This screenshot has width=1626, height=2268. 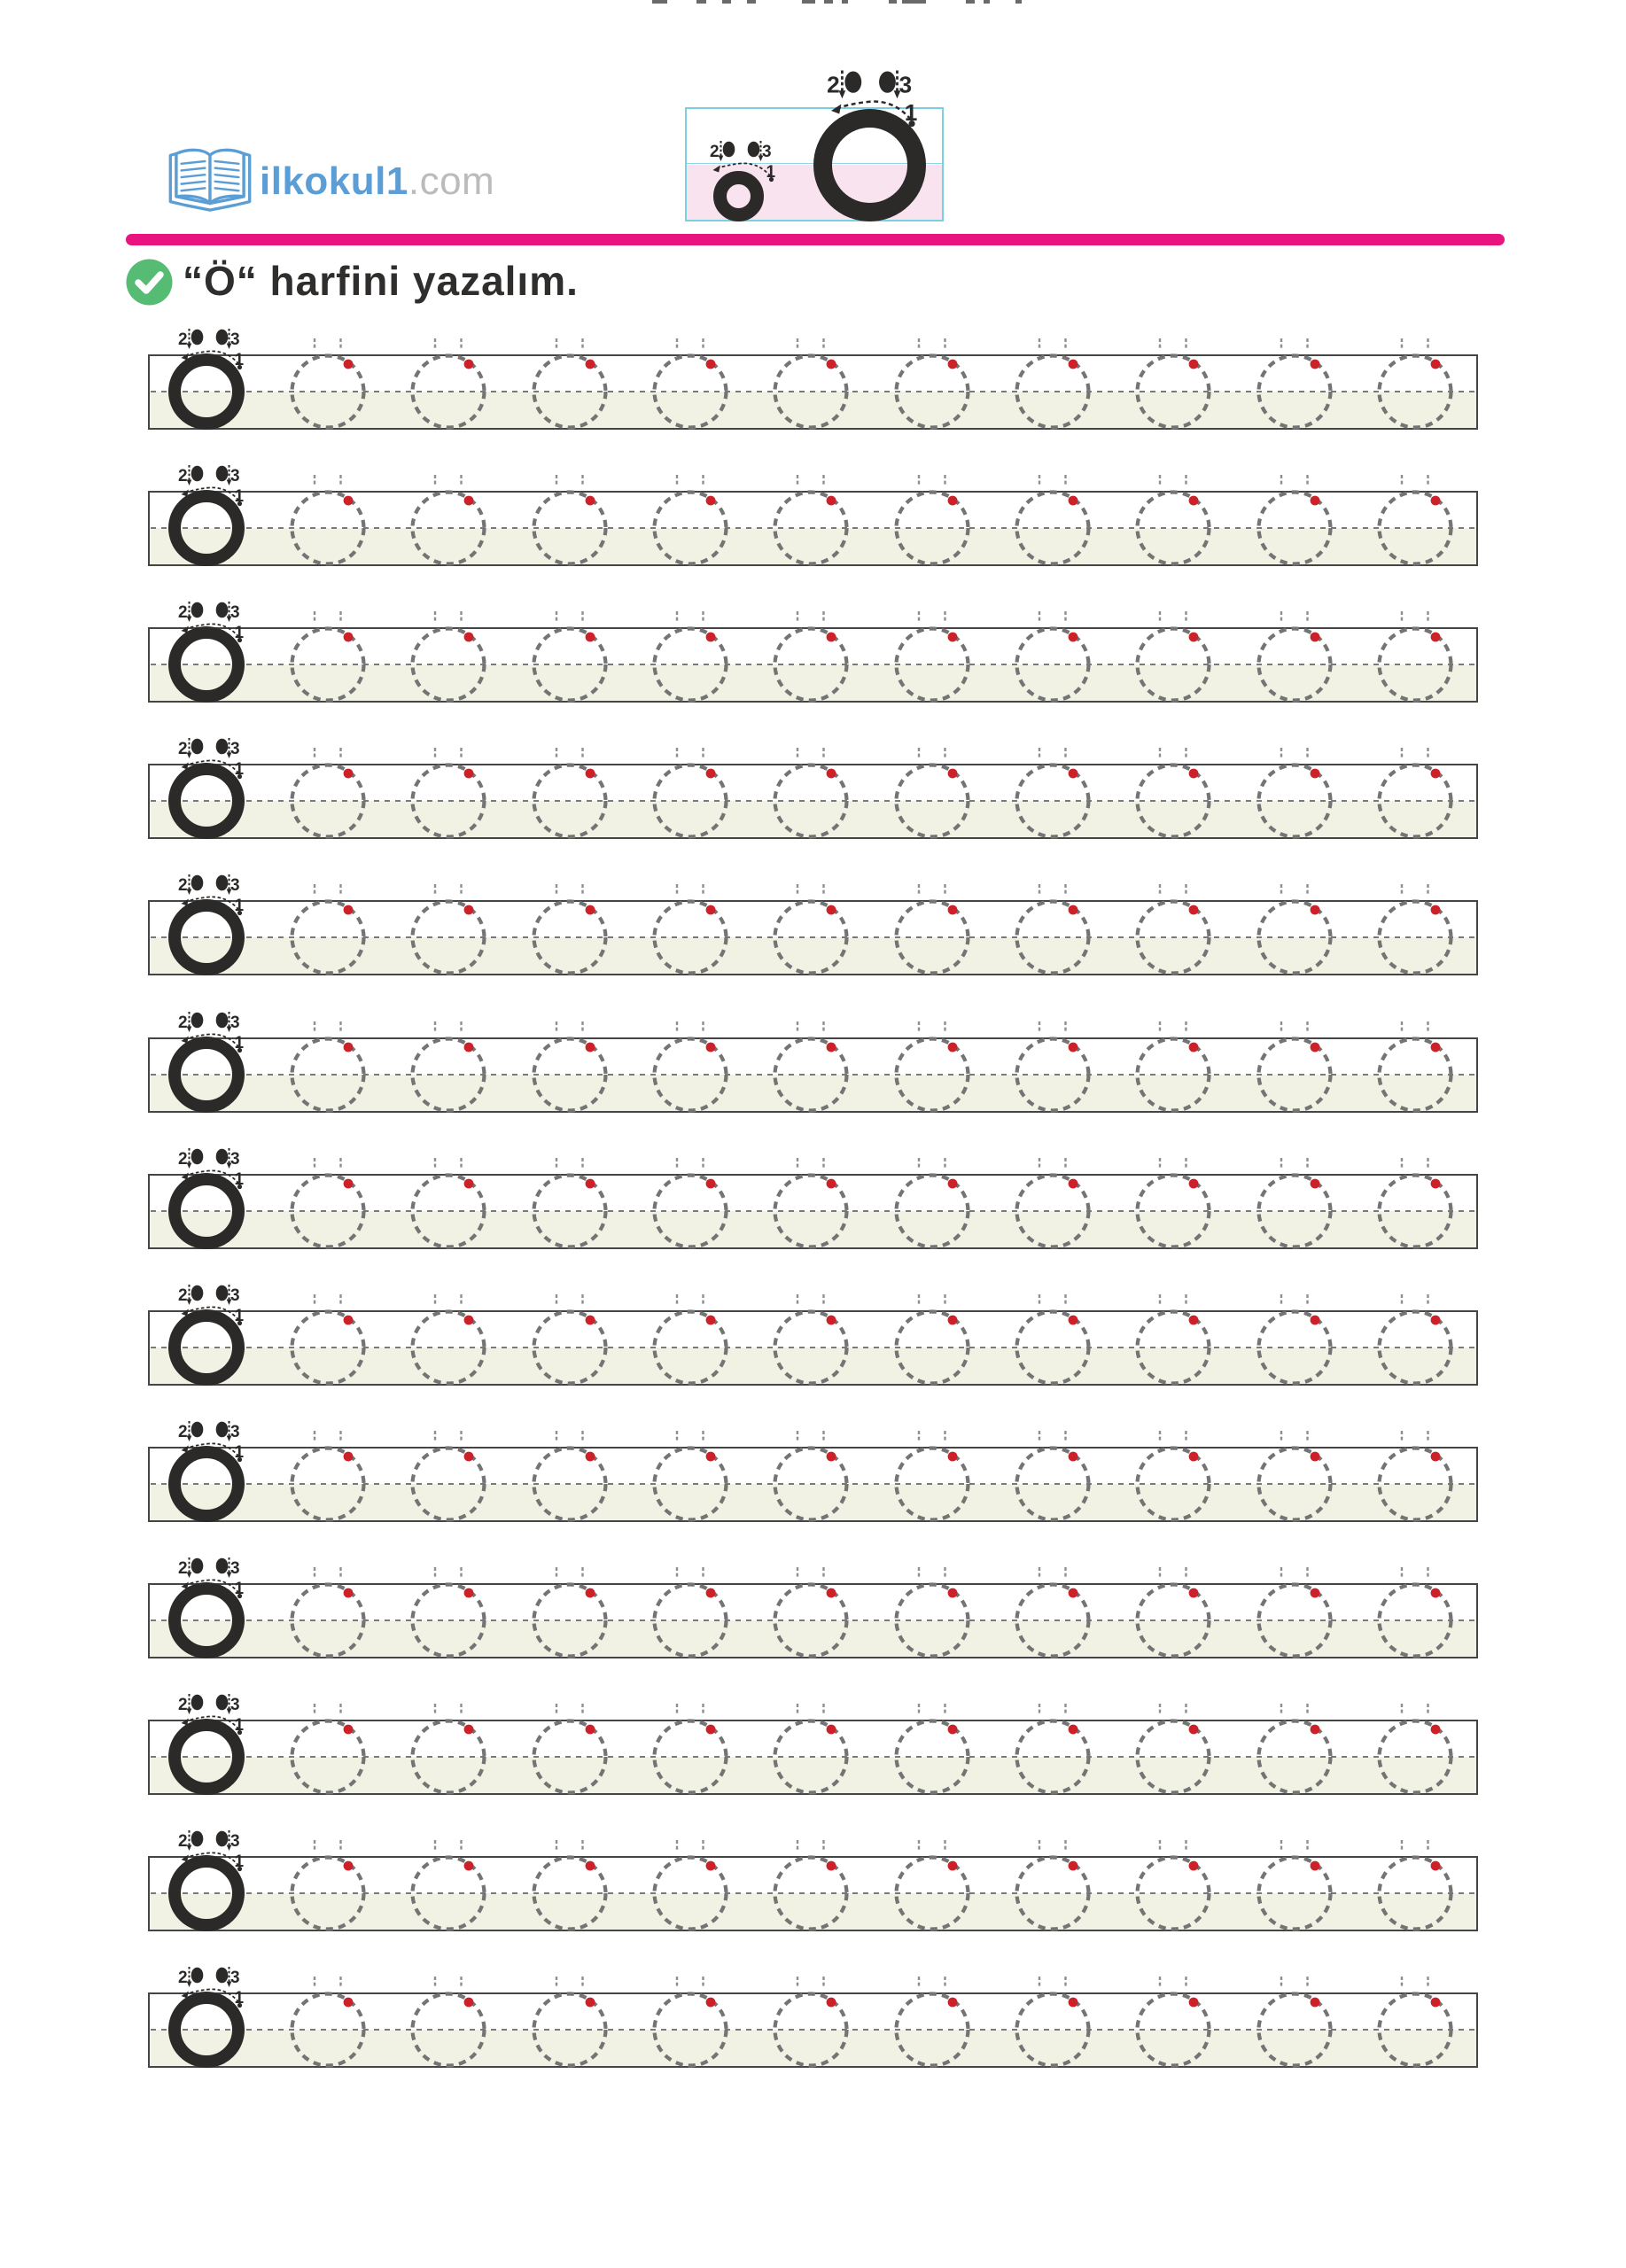 What do you see at coordinates (815, 239) in the screenshot?
I see `divider-bar` at bounding box center [815, 239].